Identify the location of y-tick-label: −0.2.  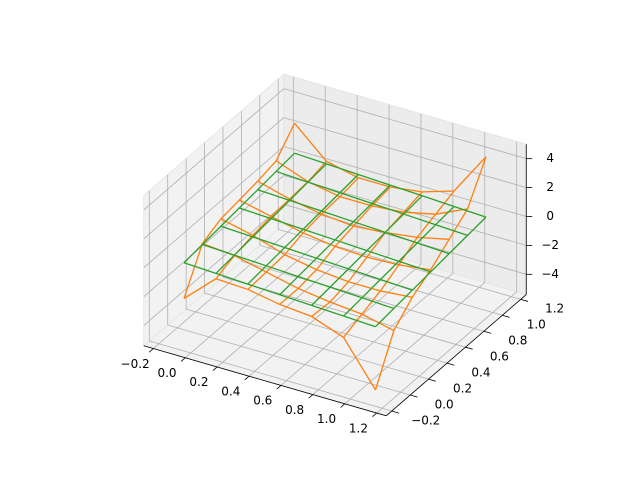
(425, 420).